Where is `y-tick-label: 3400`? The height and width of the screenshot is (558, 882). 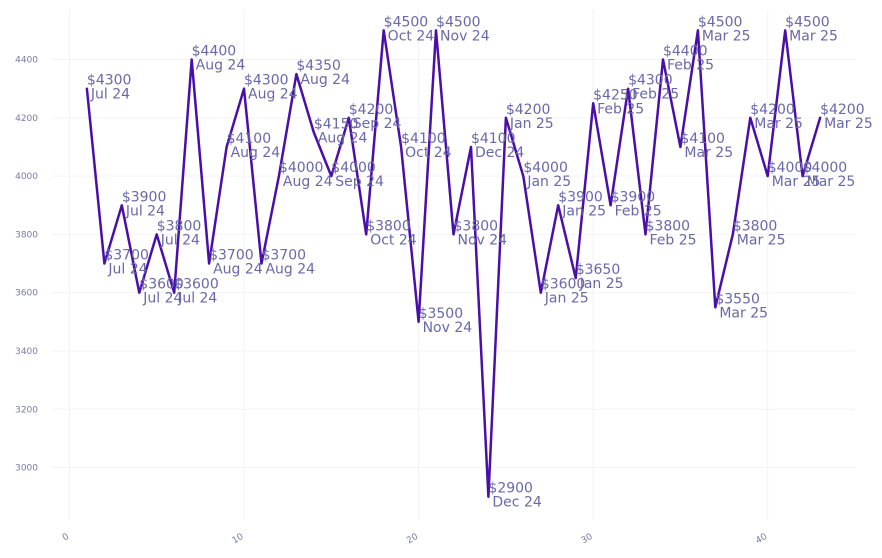
y-tick-label: 3400 is located at coordinates (26, 352).